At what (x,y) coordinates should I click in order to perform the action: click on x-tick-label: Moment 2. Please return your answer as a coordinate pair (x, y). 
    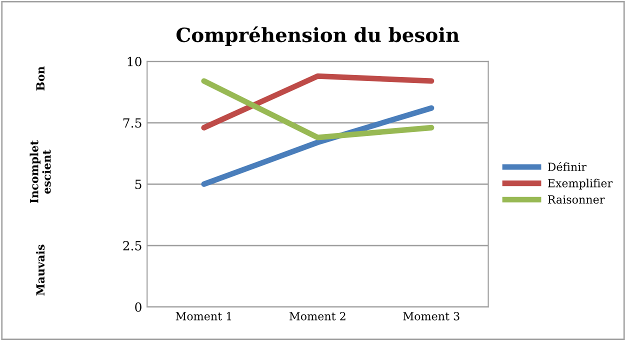
    Looking at the image, I should click on (318, 316).